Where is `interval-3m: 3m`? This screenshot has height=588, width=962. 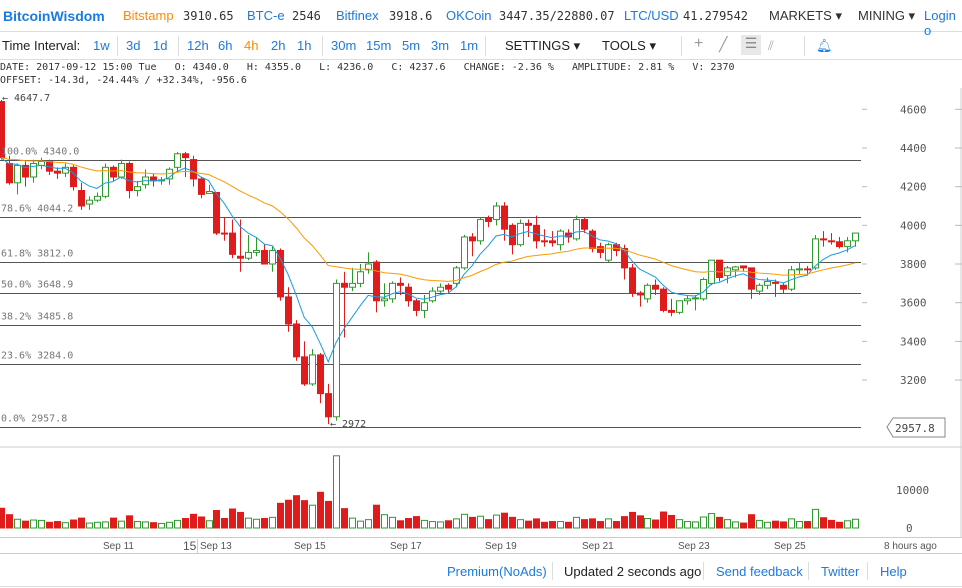
interval-3m: 3m is located at coordinates (440, 45).